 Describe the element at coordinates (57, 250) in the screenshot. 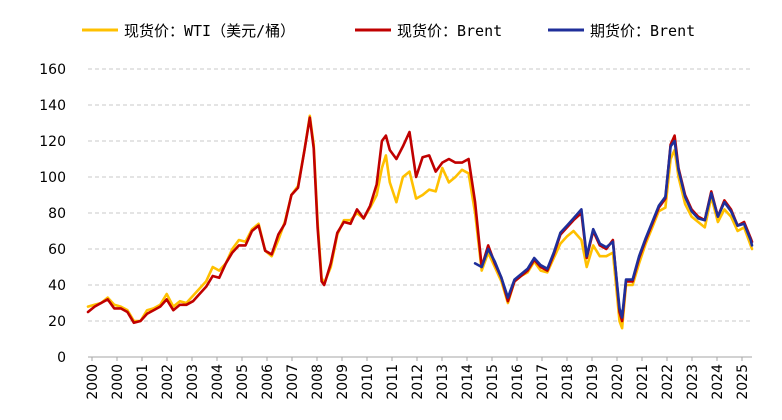

I see `y-tick-label: 60` at that location.